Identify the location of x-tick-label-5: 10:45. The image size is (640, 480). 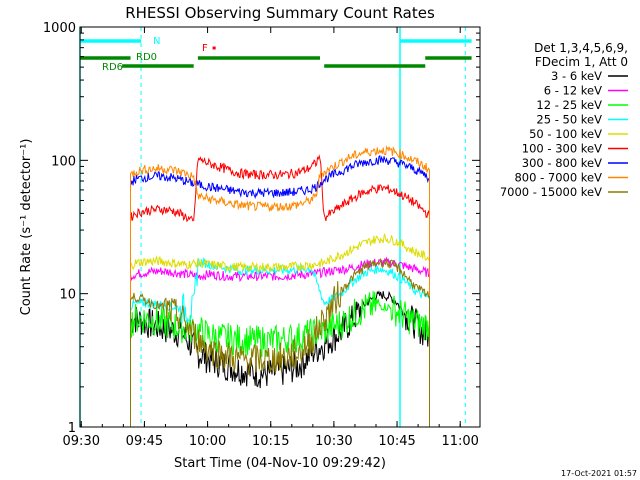
(396, 441).